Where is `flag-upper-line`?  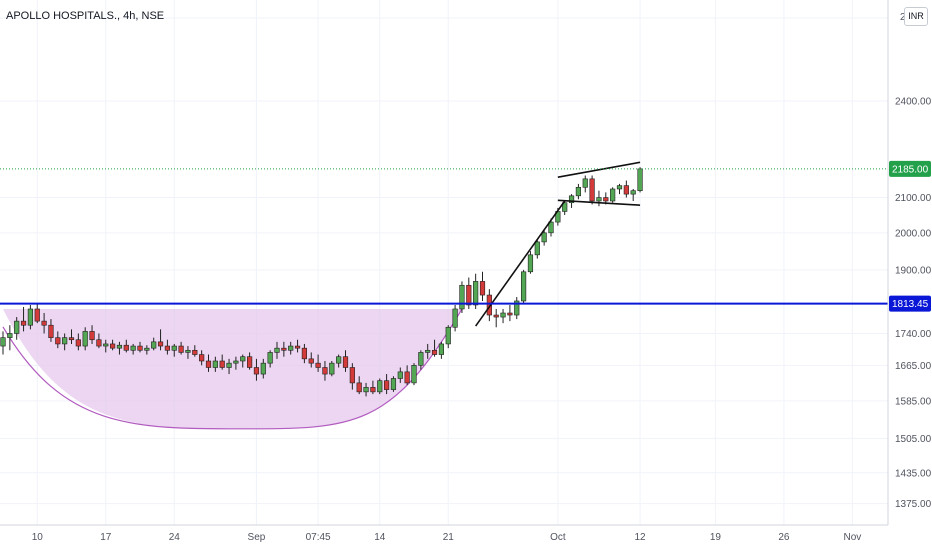 flag-upper-line is located at coordinates (599, 169).